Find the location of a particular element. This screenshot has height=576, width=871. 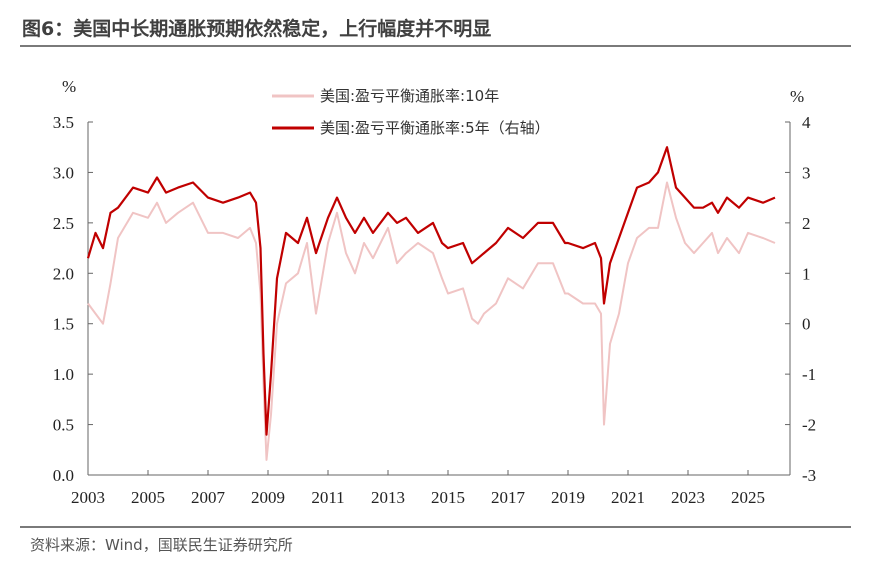

left-tick-label: 1.0 is located at coordinates (63, 374).